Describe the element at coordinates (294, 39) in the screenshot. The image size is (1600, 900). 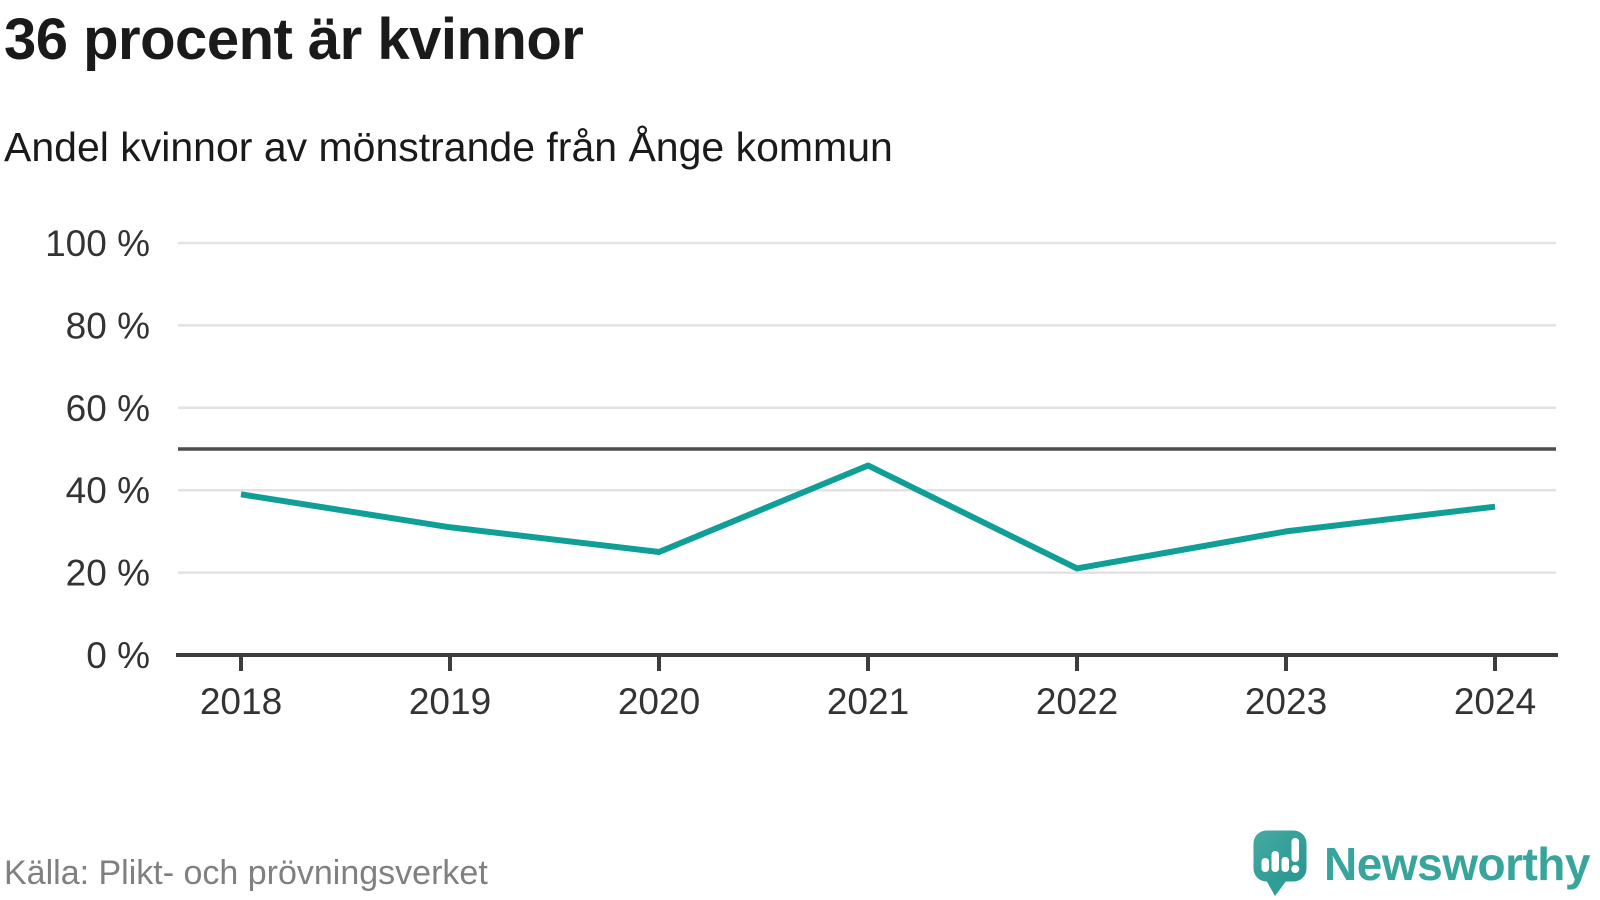
I see `page-title: 36 procent är kvinnor` at that location.